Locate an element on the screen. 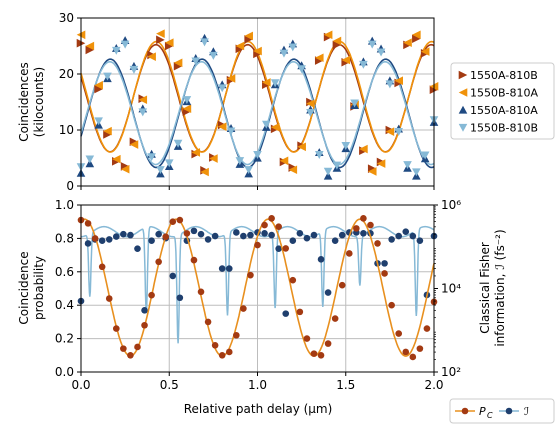 This screenshot has height=439, width=558. bottom-y-tick-label: 0.6 is located at coordinates (64, 272).